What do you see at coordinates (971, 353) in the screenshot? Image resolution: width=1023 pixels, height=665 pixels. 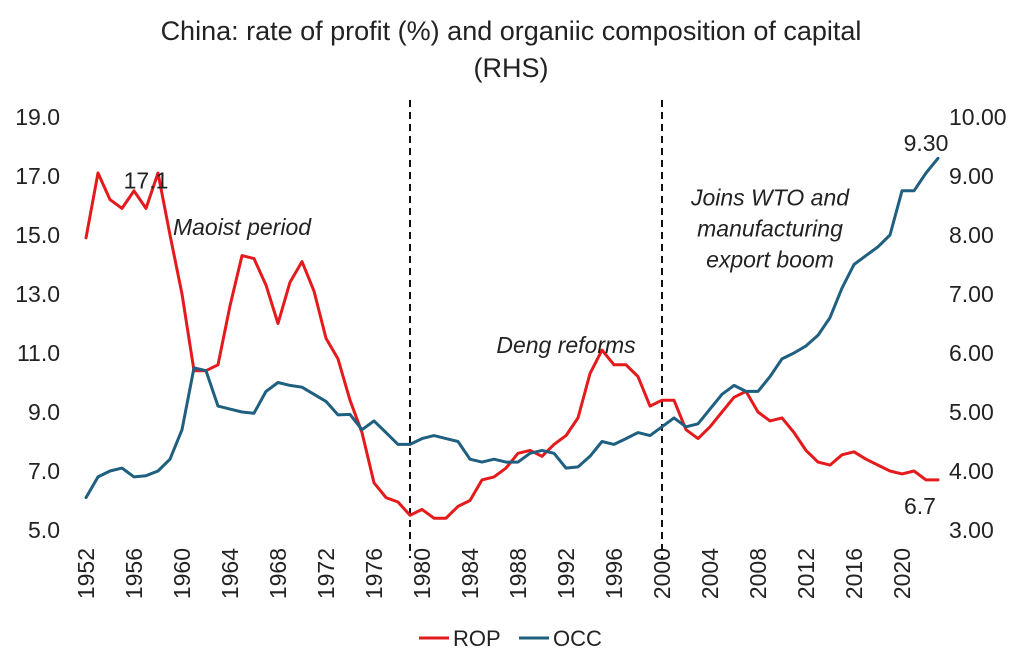 I see `y-right-tick-label: 6.00` at bounding box center [971, 353].